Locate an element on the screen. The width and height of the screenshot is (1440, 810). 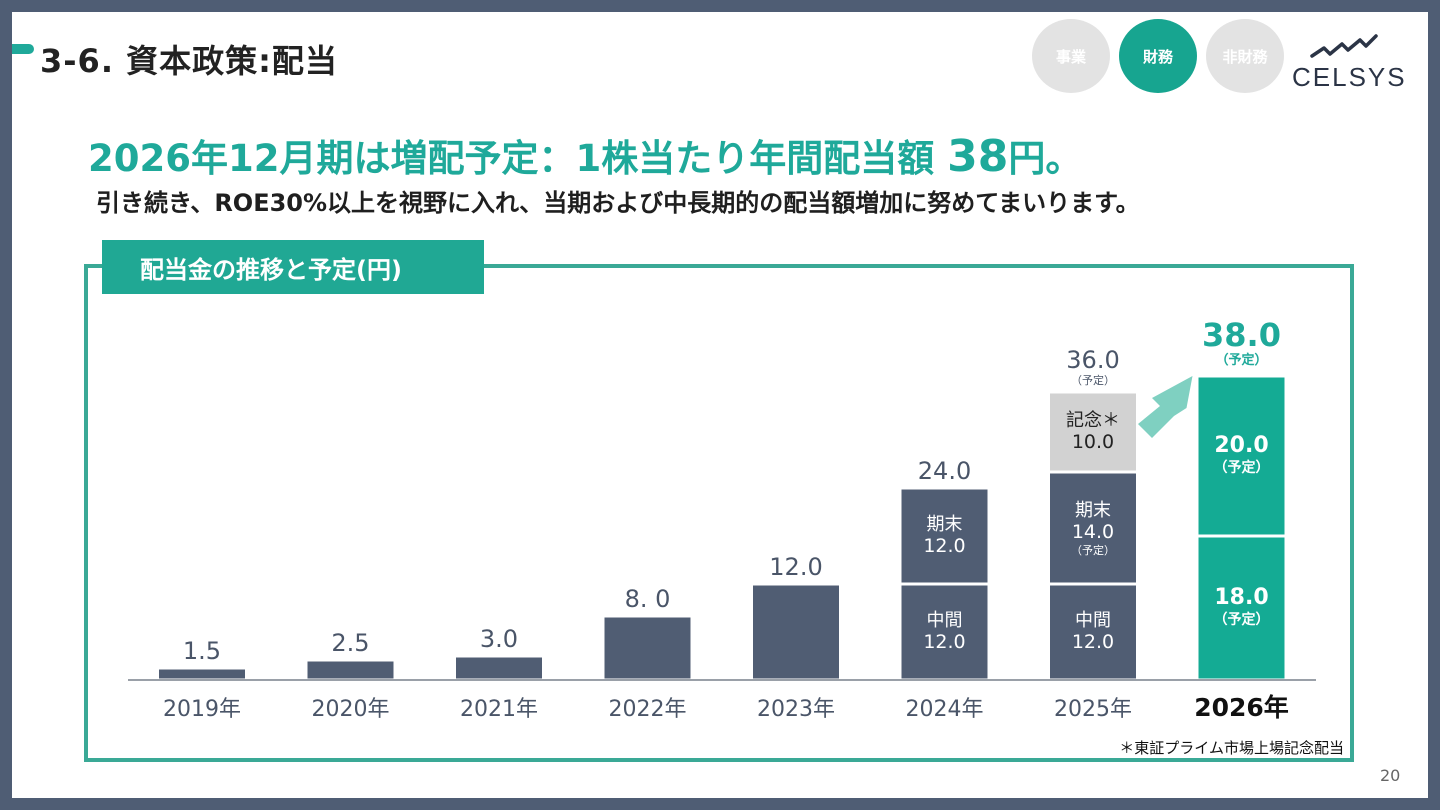
nav-tab-finance: 財務 is located at coordinates (1158, 56).